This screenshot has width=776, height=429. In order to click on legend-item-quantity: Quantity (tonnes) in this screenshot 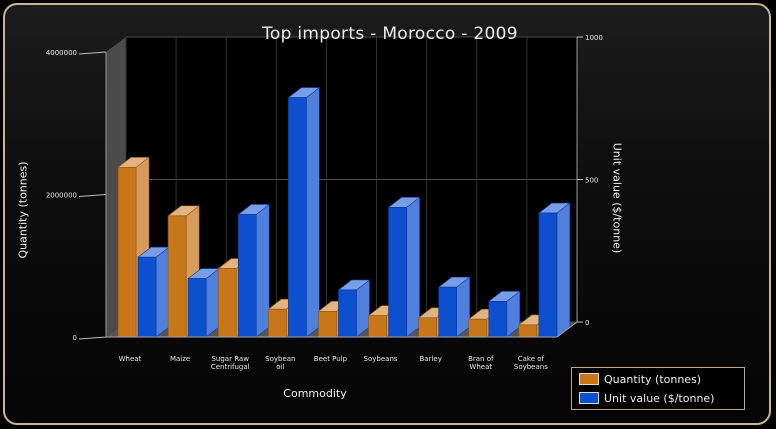, I will do `click(661, 379)`.